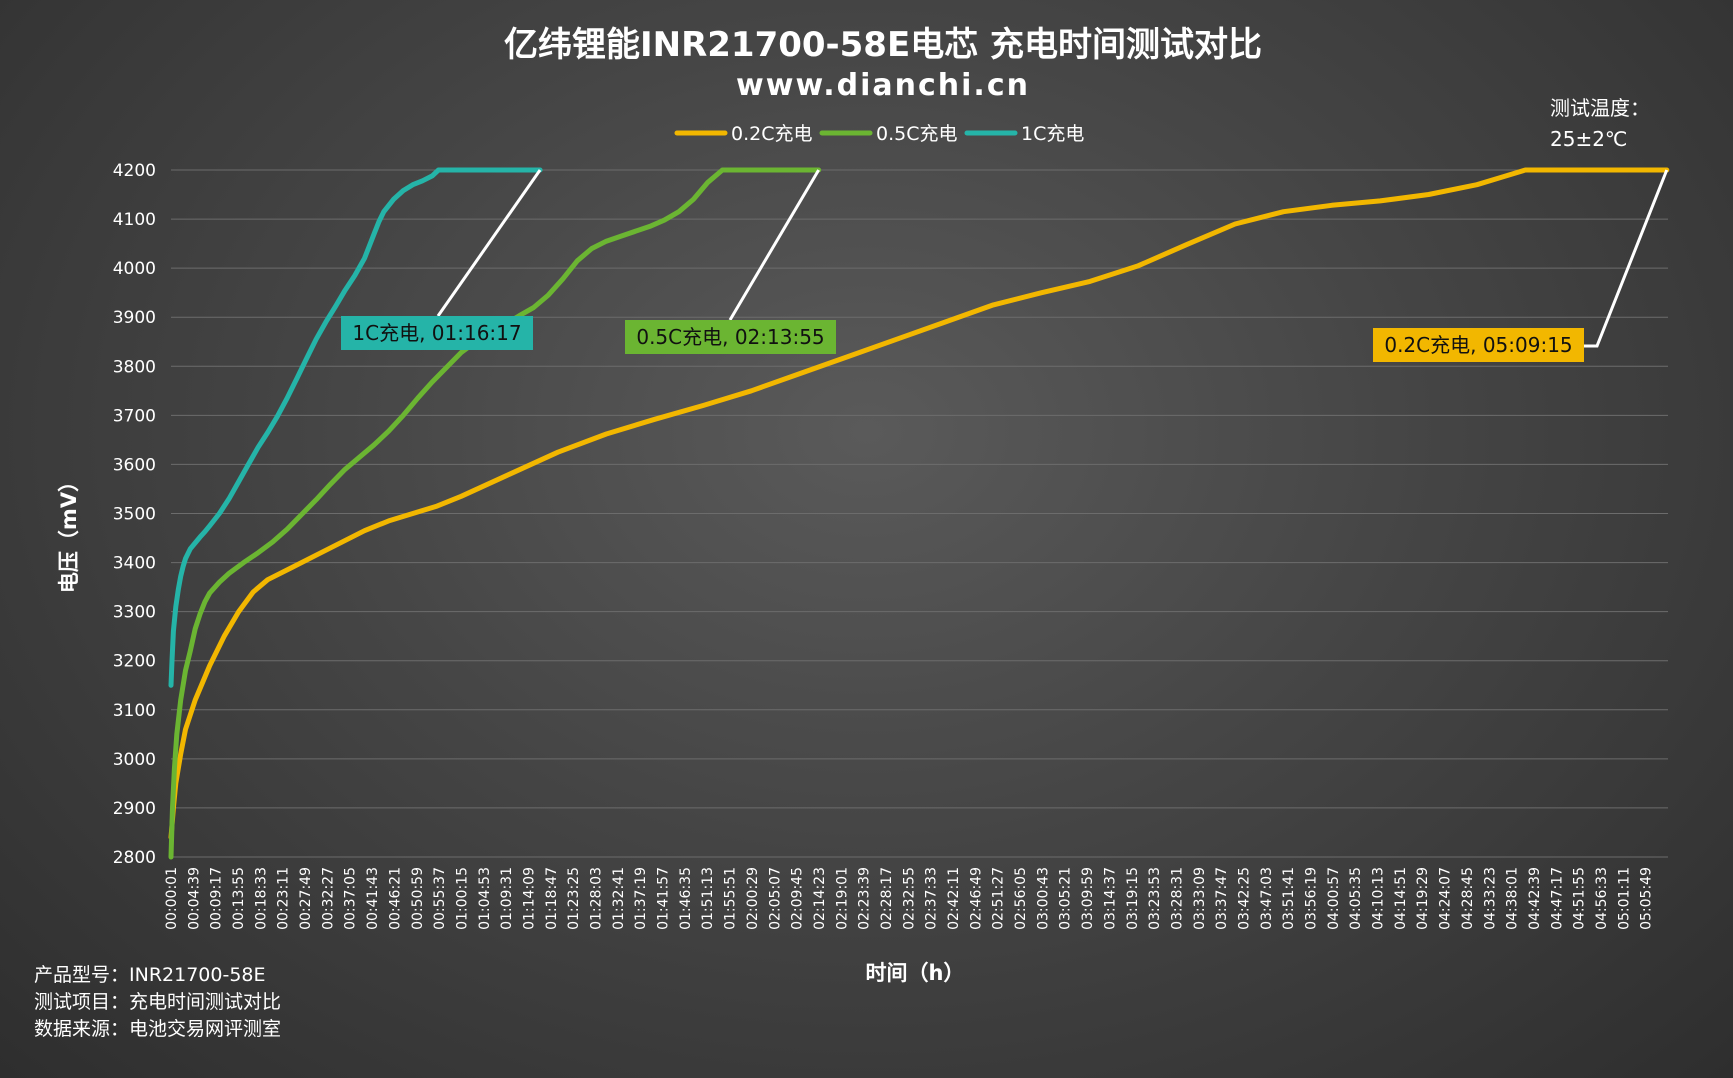 This screenshot has width=1733, height=1078. Describe the element at coordinates (150, 975) in the screenshot. I see `info-model: 产品型号：INR21700-58E` at that location.